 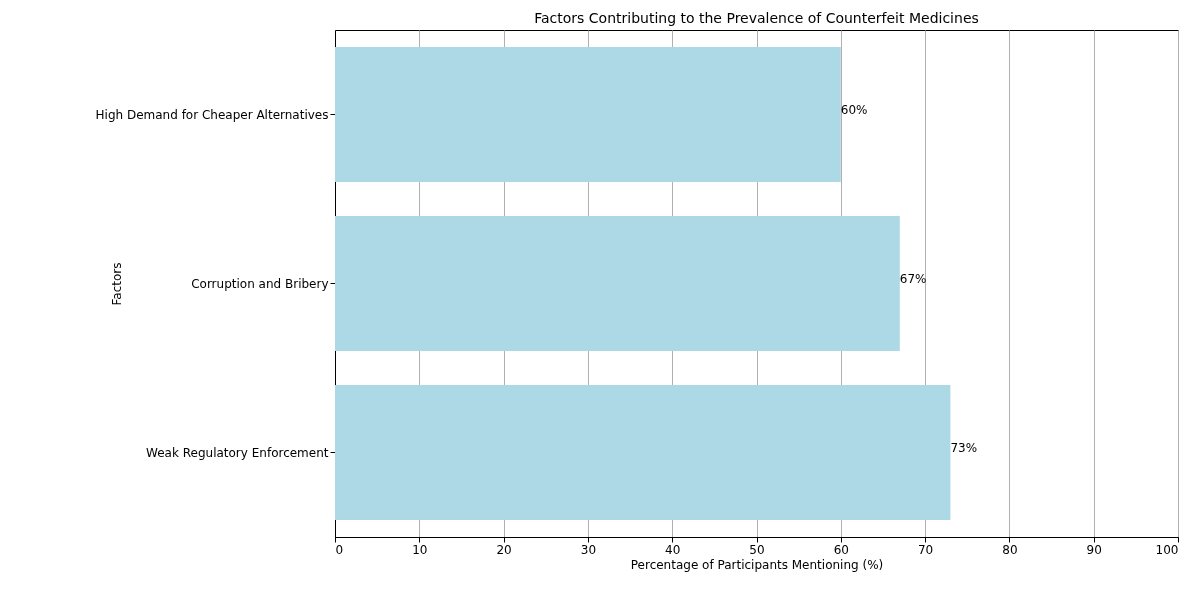 What do you see at coordinates (260, 283) in the screenshot?
I see `y-tick-label: Corruption and Bribery` at bounding box center [260, 283].